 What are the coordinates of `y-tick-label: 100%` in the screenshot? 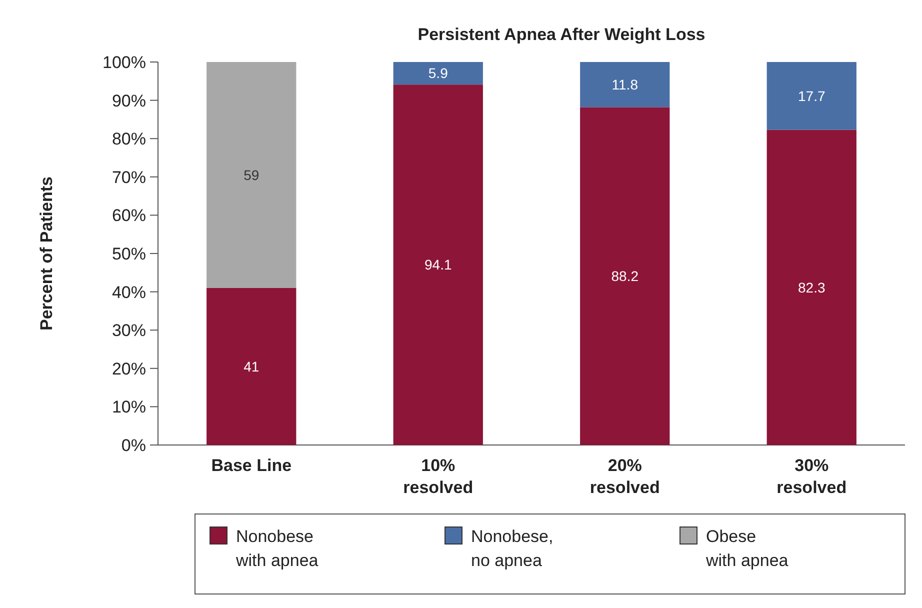 It's located at (124, 62).